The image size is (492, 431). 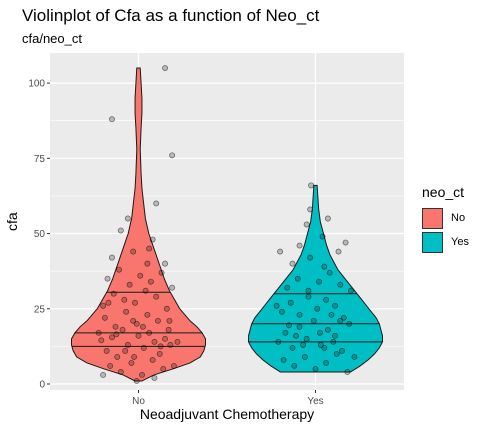 What do you see at coordinates (432, 242) in the screenshot?
I see `legend-key-yes` at bounding box center [432, 242].